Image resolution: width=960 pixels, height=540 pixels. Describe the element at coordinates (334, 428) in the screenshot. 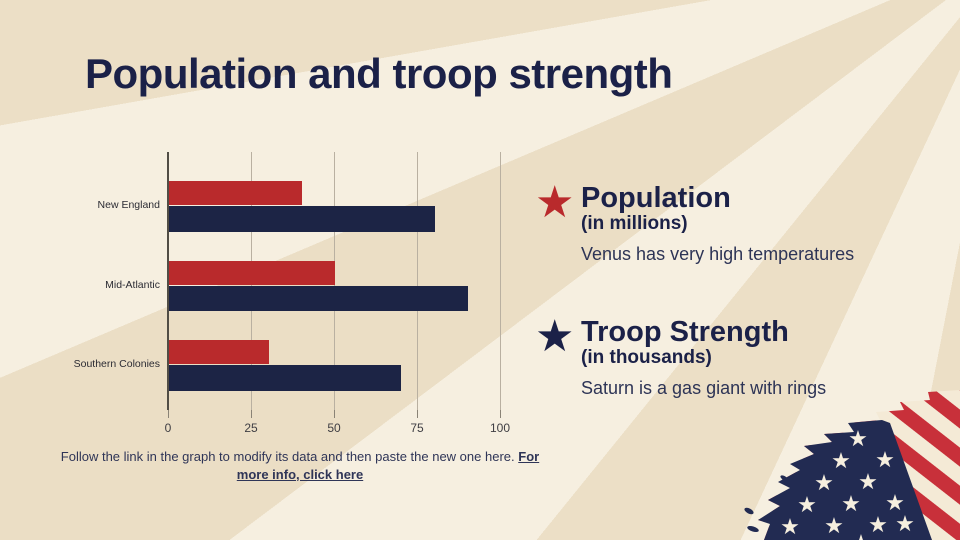

I see `axis-tick-label: 50` at that location.